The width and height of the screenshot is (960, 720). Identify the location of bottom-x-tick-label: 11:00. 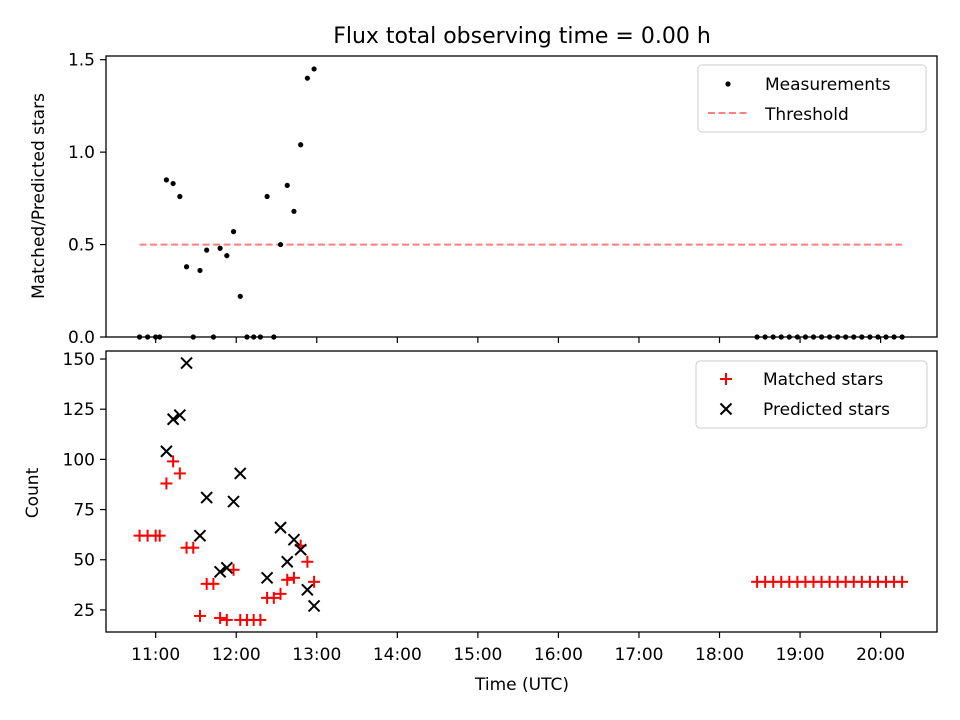
(155, 655).